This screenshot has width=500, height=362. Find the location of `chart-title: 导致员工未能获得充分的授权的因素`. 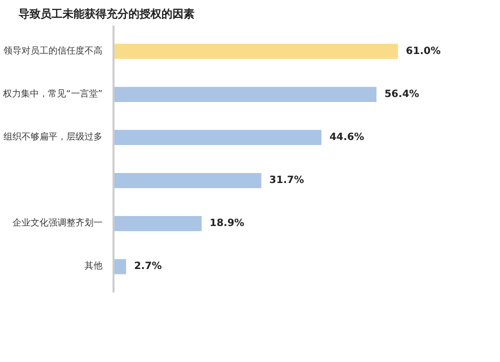

chart-title: 导致员工未能获得充分的授权的因素 is located at coordinates (106, 14).